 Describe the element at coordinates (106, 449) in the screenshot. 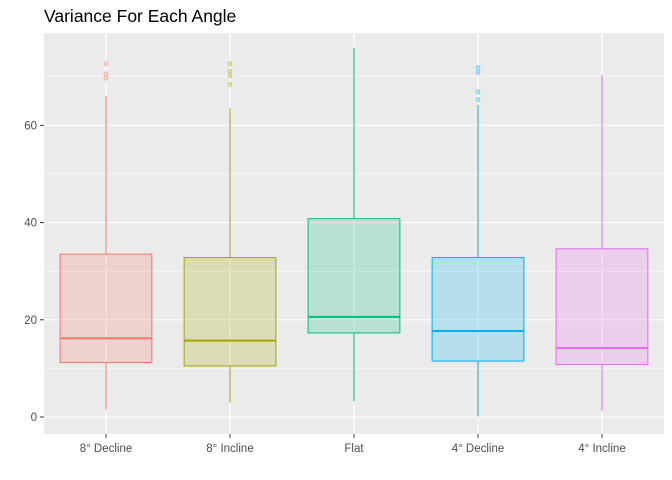

I see `x-tick-label: 8° Decline` at that location.